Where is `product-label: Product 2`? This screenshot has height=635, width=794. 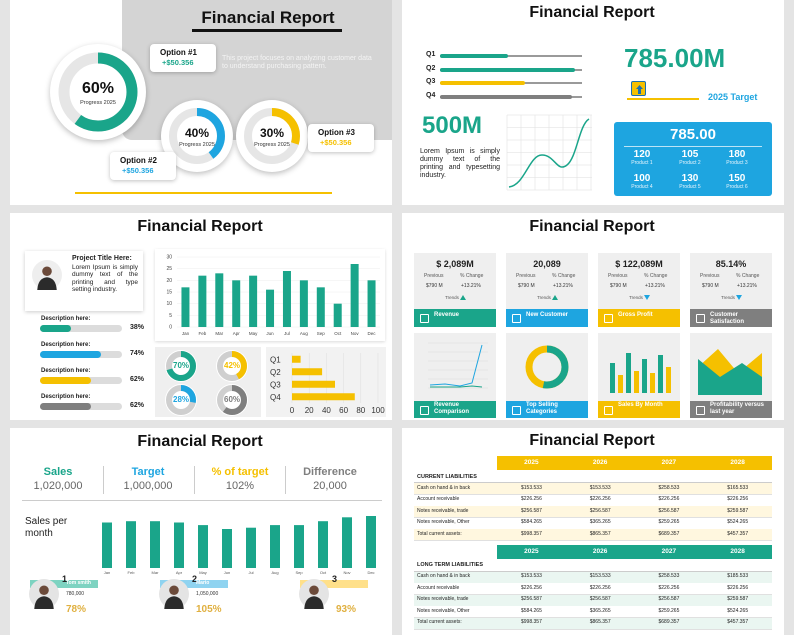 product-label: Product 2 is located at coordinates (690, 163).